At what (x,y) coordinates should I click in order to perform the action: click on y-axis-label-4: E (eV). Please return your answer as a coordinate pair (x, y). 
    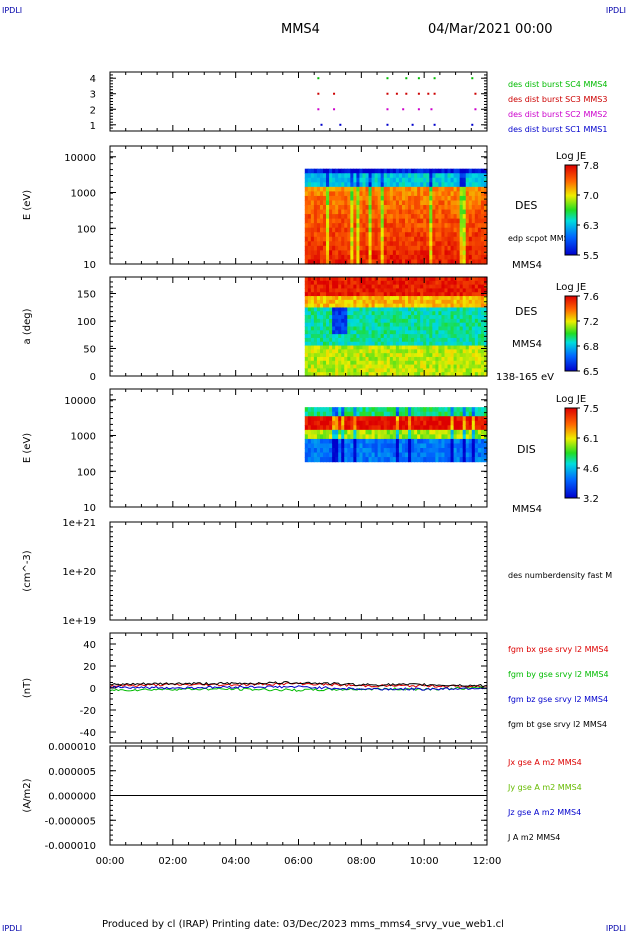
    Looking at the image, I should click on (27, 448).